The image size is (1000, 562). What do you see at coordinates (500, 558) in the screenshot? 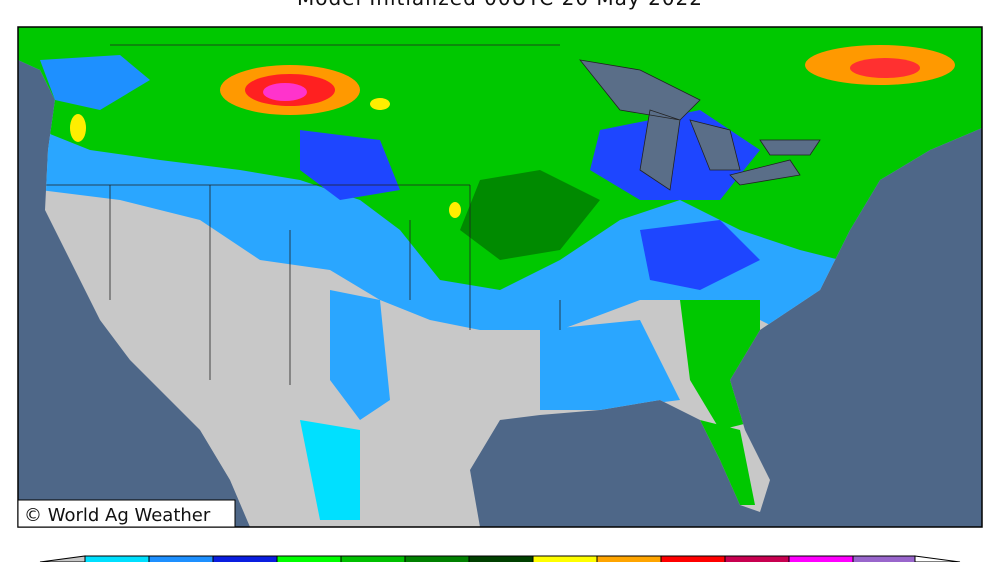
I see `colorbar` at bounding box center [500, 558].